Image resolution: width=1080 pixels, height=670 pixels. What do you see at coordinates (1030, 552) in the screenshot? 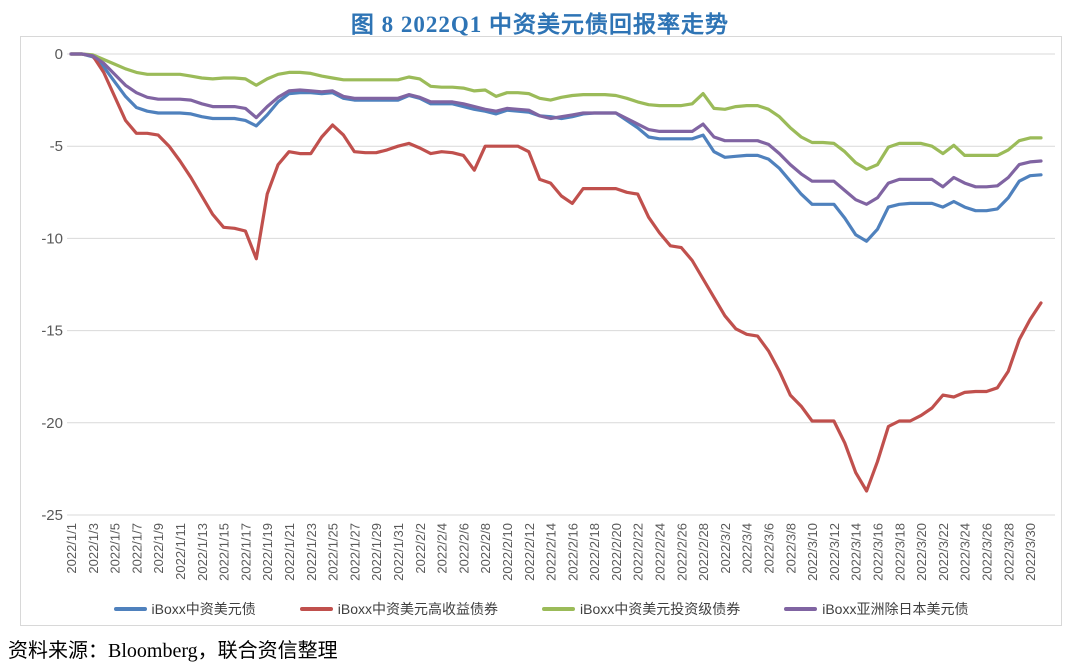
I see `x-tick-label: 2022/3/30` at bounding box center [1030, 552].